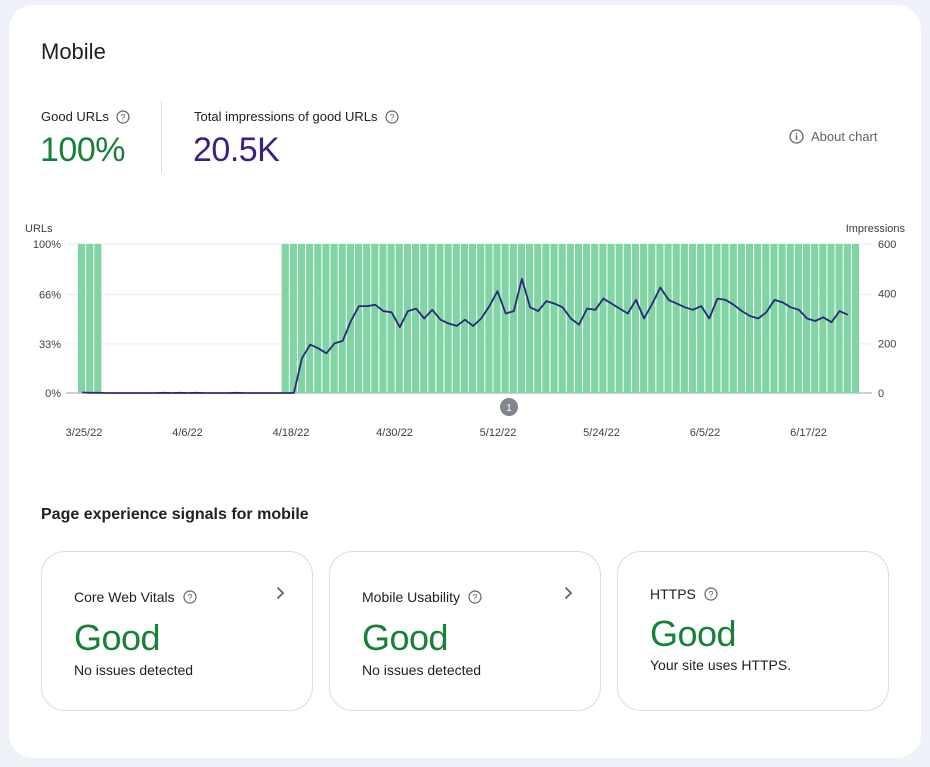 This screenshot has width=930, height=767. I want to click on about-chart-button: About chart, so click(833, 136).